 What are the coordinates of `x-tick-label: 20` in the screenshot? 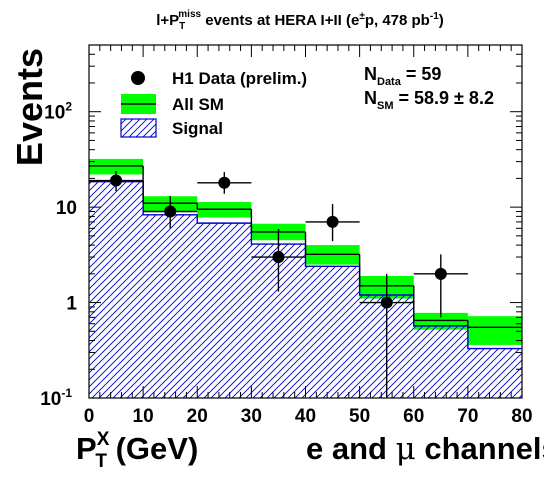 It's located at (197, 416).